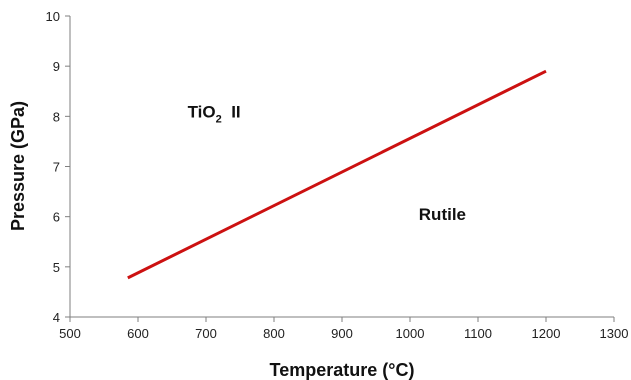 The width and height of the screenshot is (631, 380). Describe the element at coordinates (546, 333) in the screenshot. I see `x-tick-label: 1200` at that location.